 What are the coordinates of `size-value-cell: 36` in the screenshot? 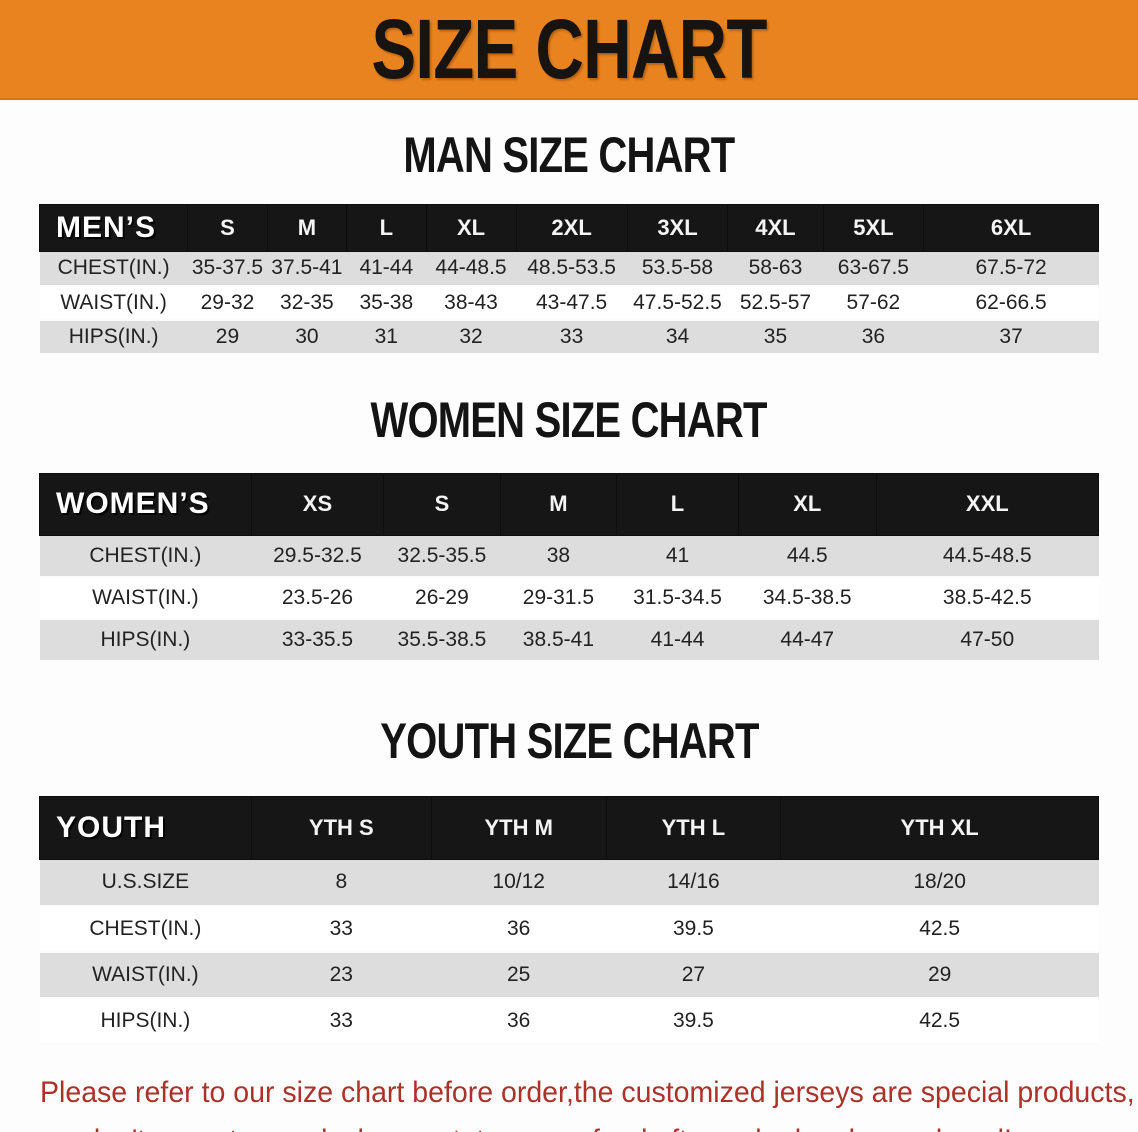 It's located at (519, 928).